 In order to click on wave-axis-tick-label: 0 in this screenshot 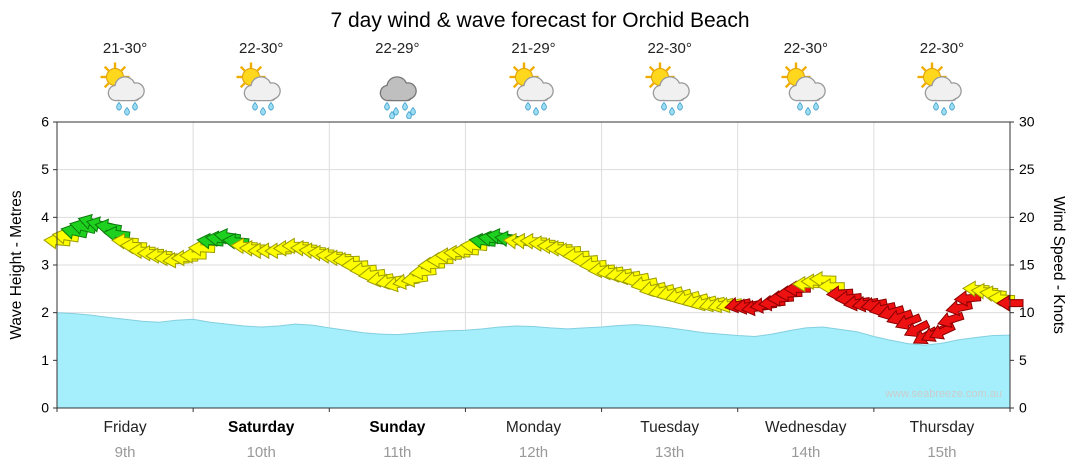, I will do `click(45, 408)`.